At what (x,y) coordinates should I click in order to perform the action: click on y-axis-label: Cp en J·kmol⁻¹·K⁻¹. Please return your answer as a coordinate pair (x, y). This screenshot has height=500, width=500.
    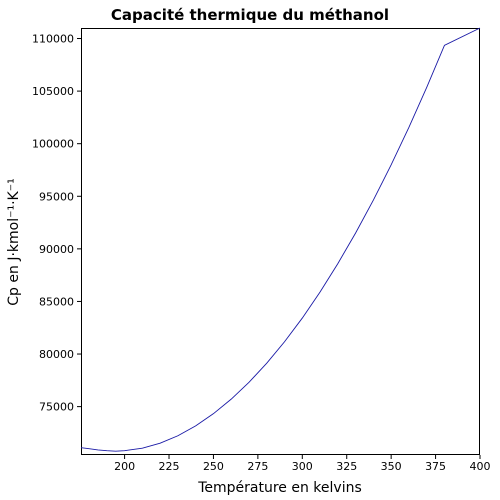
    Looking at the image, I should click on (14, 241).